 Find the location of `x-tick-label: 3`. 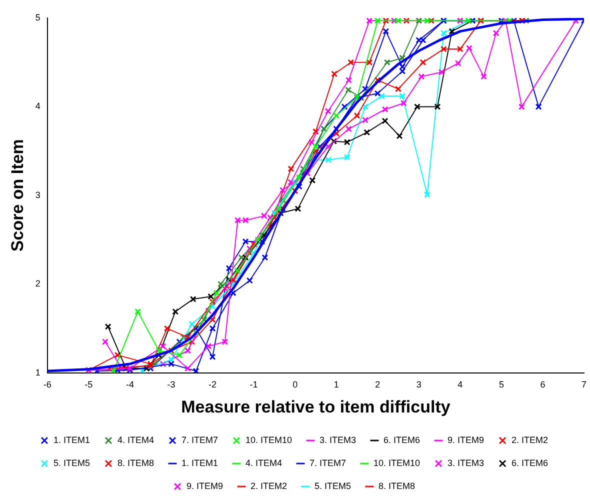

x-tick-label: 3 is located at coordinates (419, 385).